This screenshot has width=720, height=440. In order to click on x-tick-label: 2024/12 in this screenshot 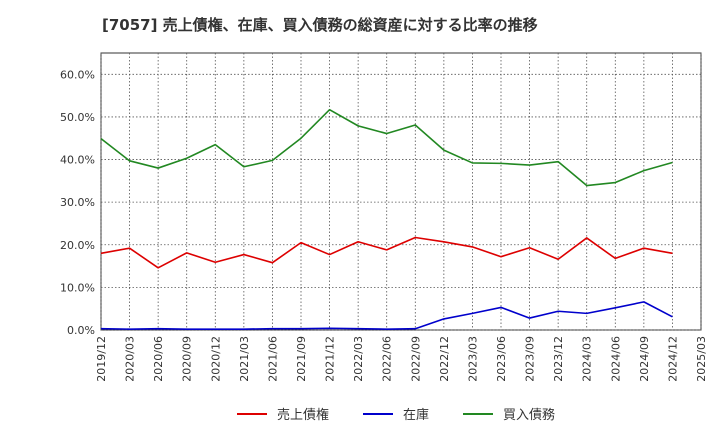, I will do `click(672, 359)`.